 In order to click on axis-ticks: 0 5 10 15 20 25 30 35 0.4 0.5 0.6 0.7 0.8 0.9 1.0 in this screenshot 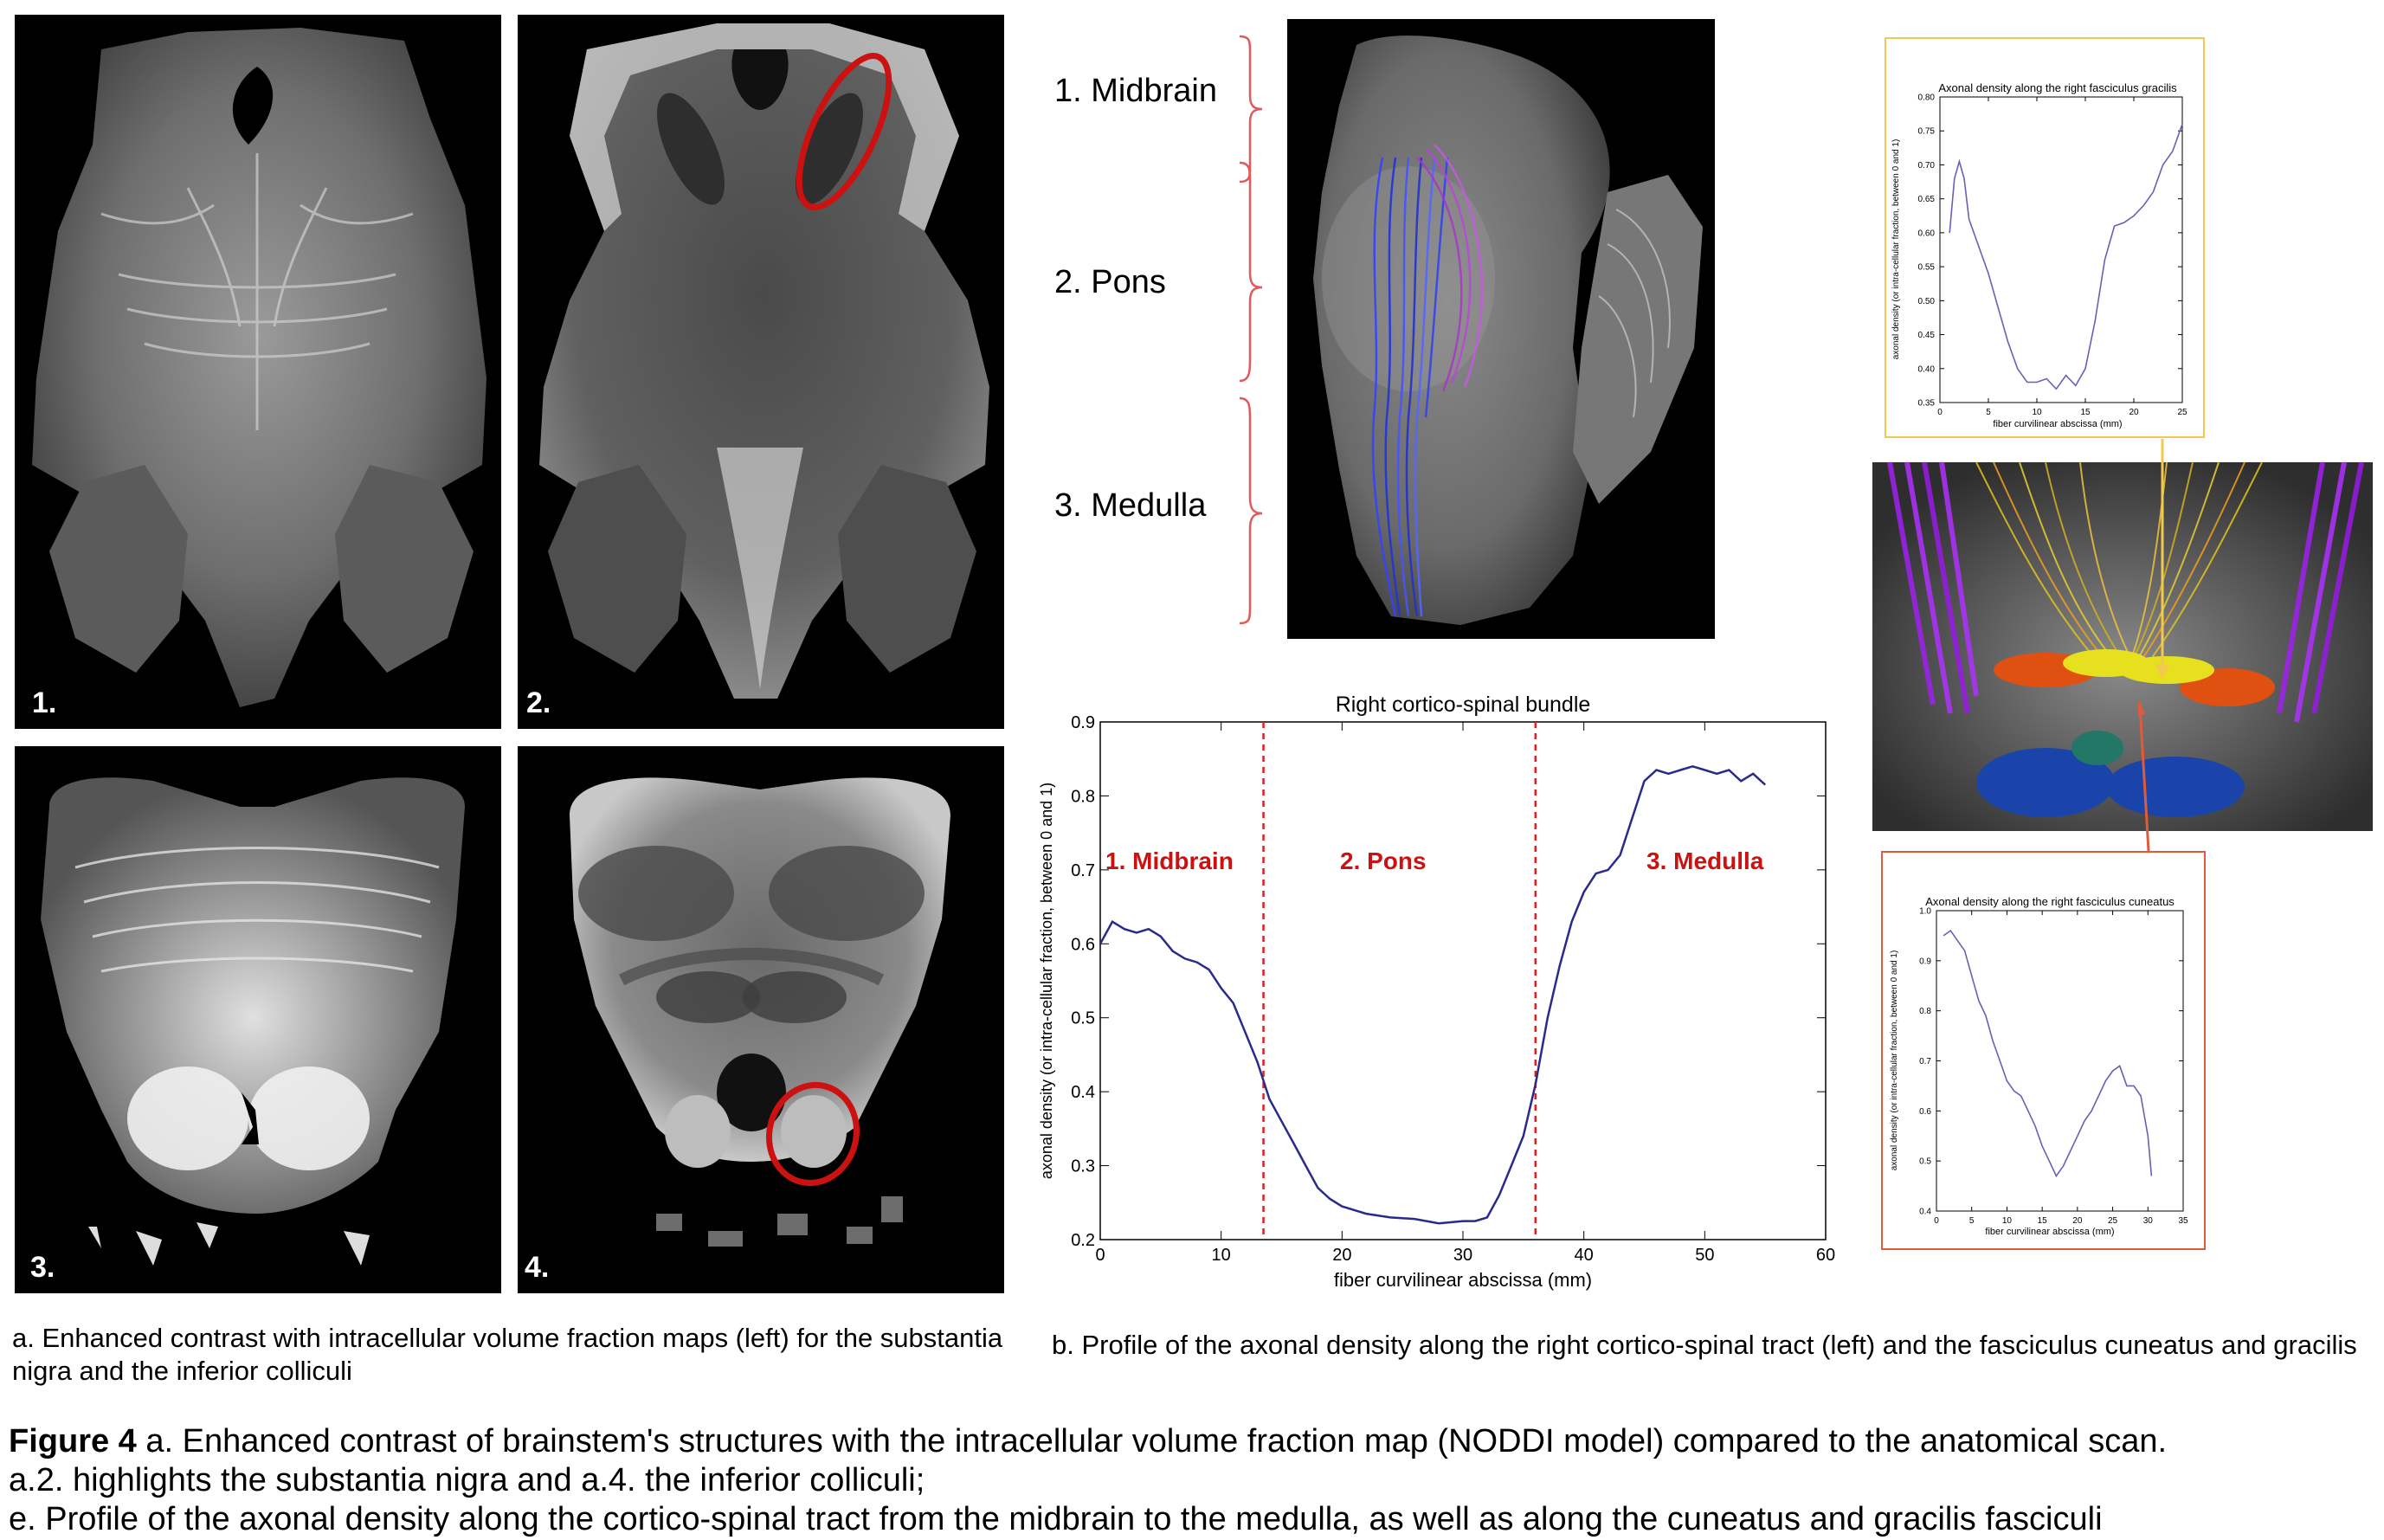, I will do `click(2053, 1067)`.